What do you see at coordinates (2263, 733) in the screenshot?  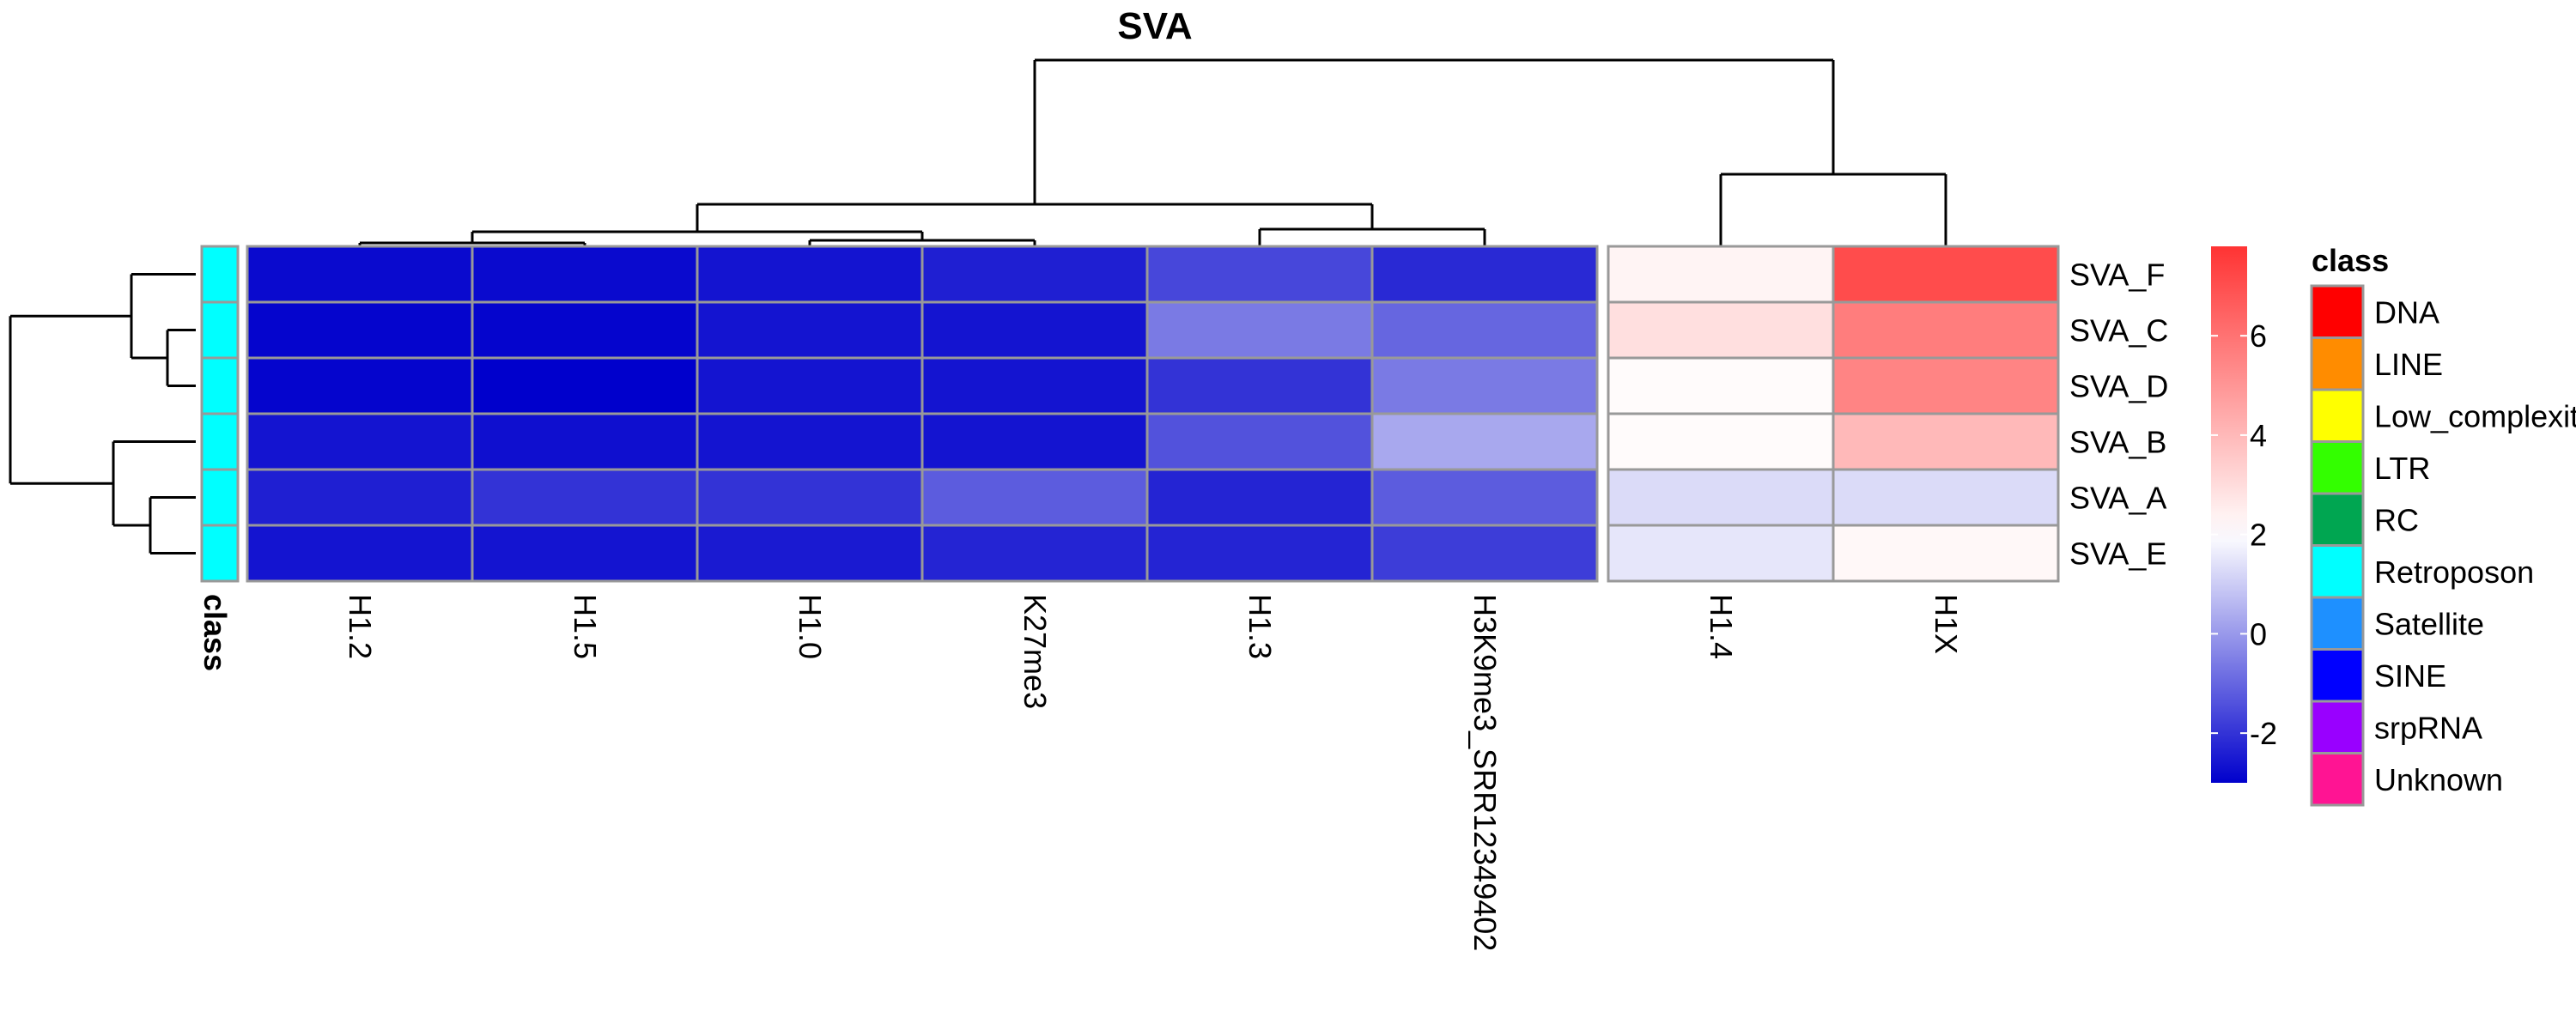 I see `color-scale-tick-label: -2` at bounding box center [2263, 733].